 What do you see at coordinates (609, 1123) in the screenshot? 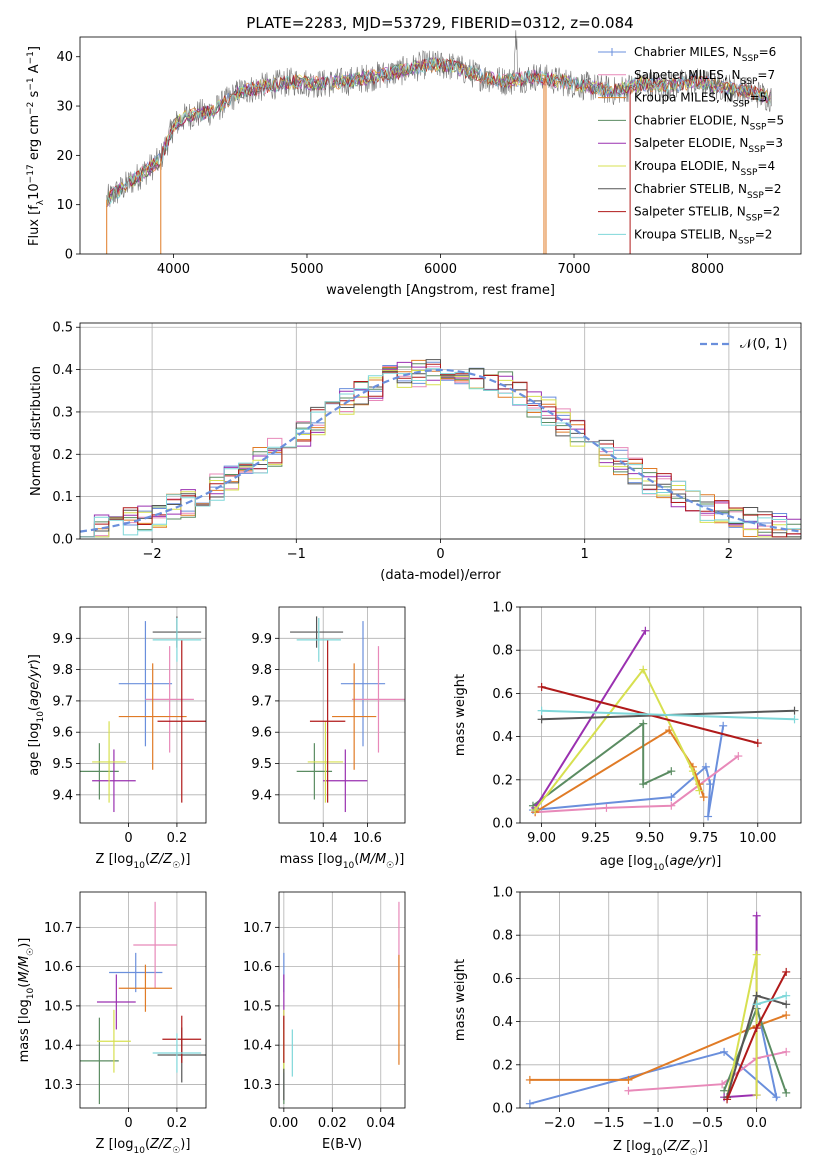
I see `x-tick-label: −1.5` at bounding box center [609, 1123].